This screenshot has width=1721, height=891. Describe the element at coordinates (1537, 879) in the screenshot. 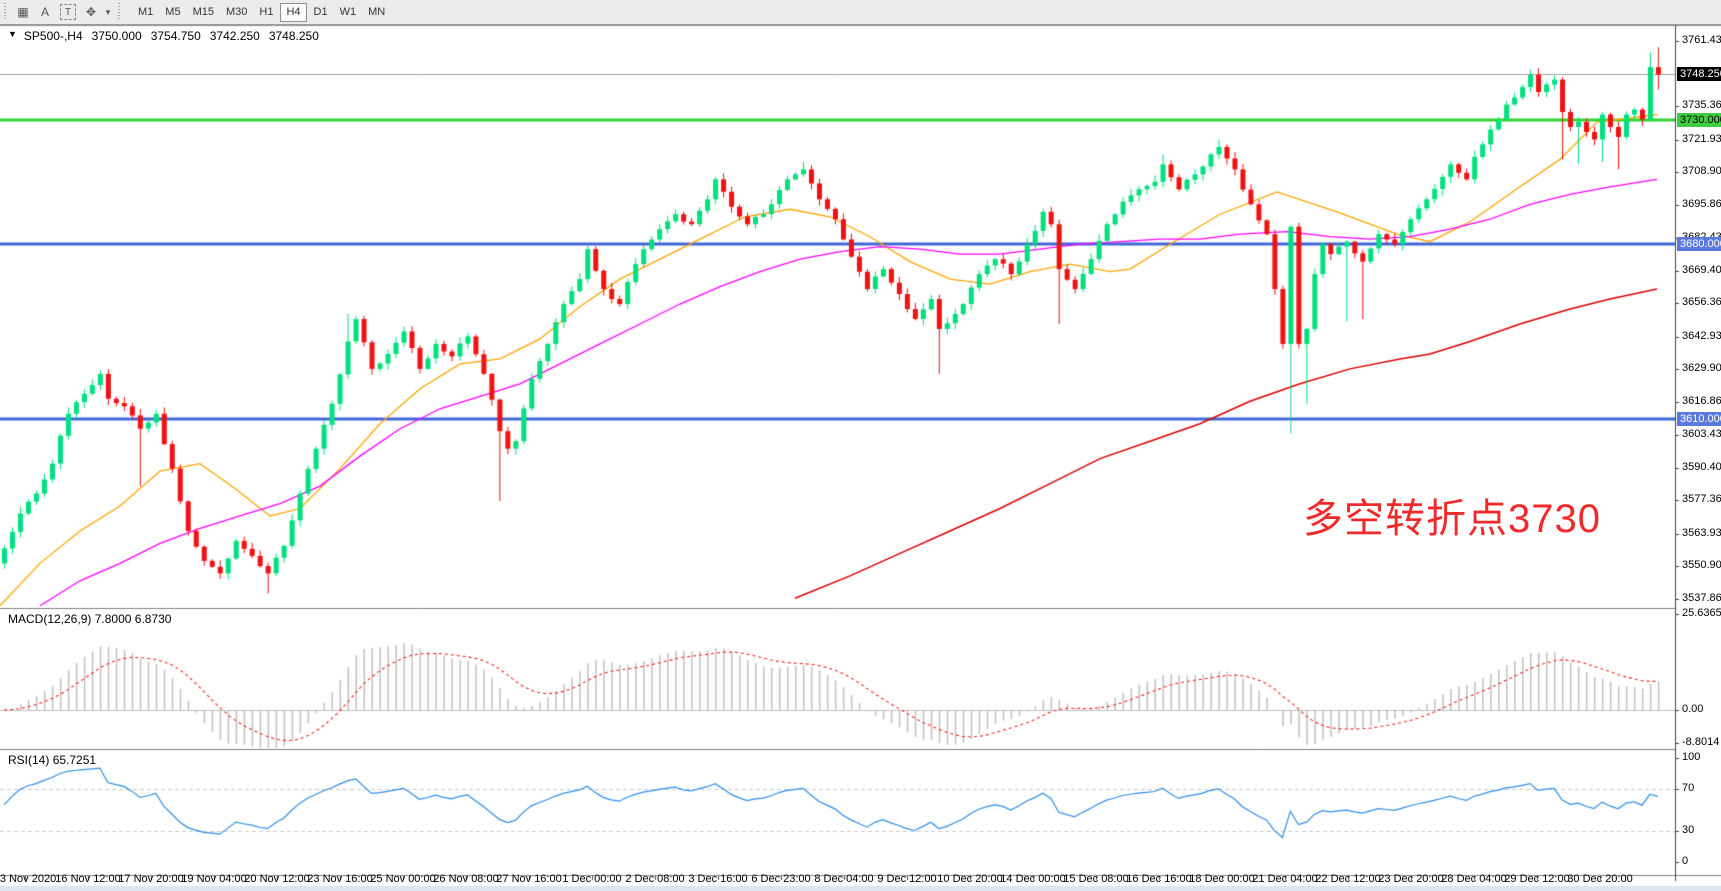

I see `time-axis-label: 29 Dec 12:00` at that location.